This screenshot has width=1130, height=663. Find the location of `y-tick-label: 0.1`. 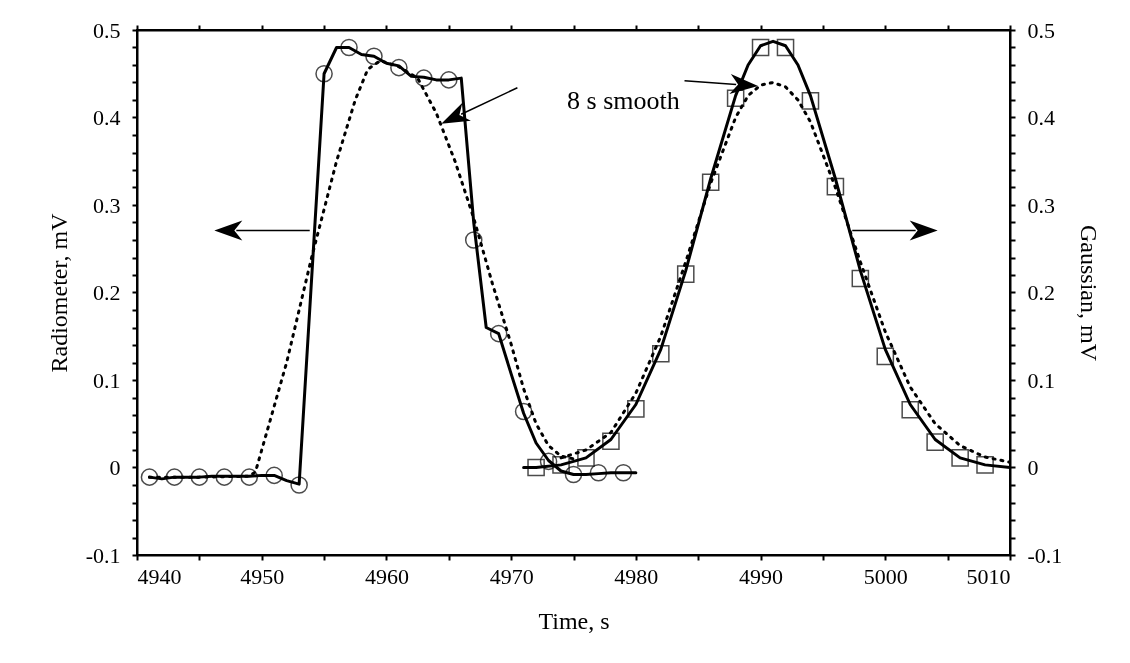

y-tick-label: 0.1 is located at coordinates (107, 380).